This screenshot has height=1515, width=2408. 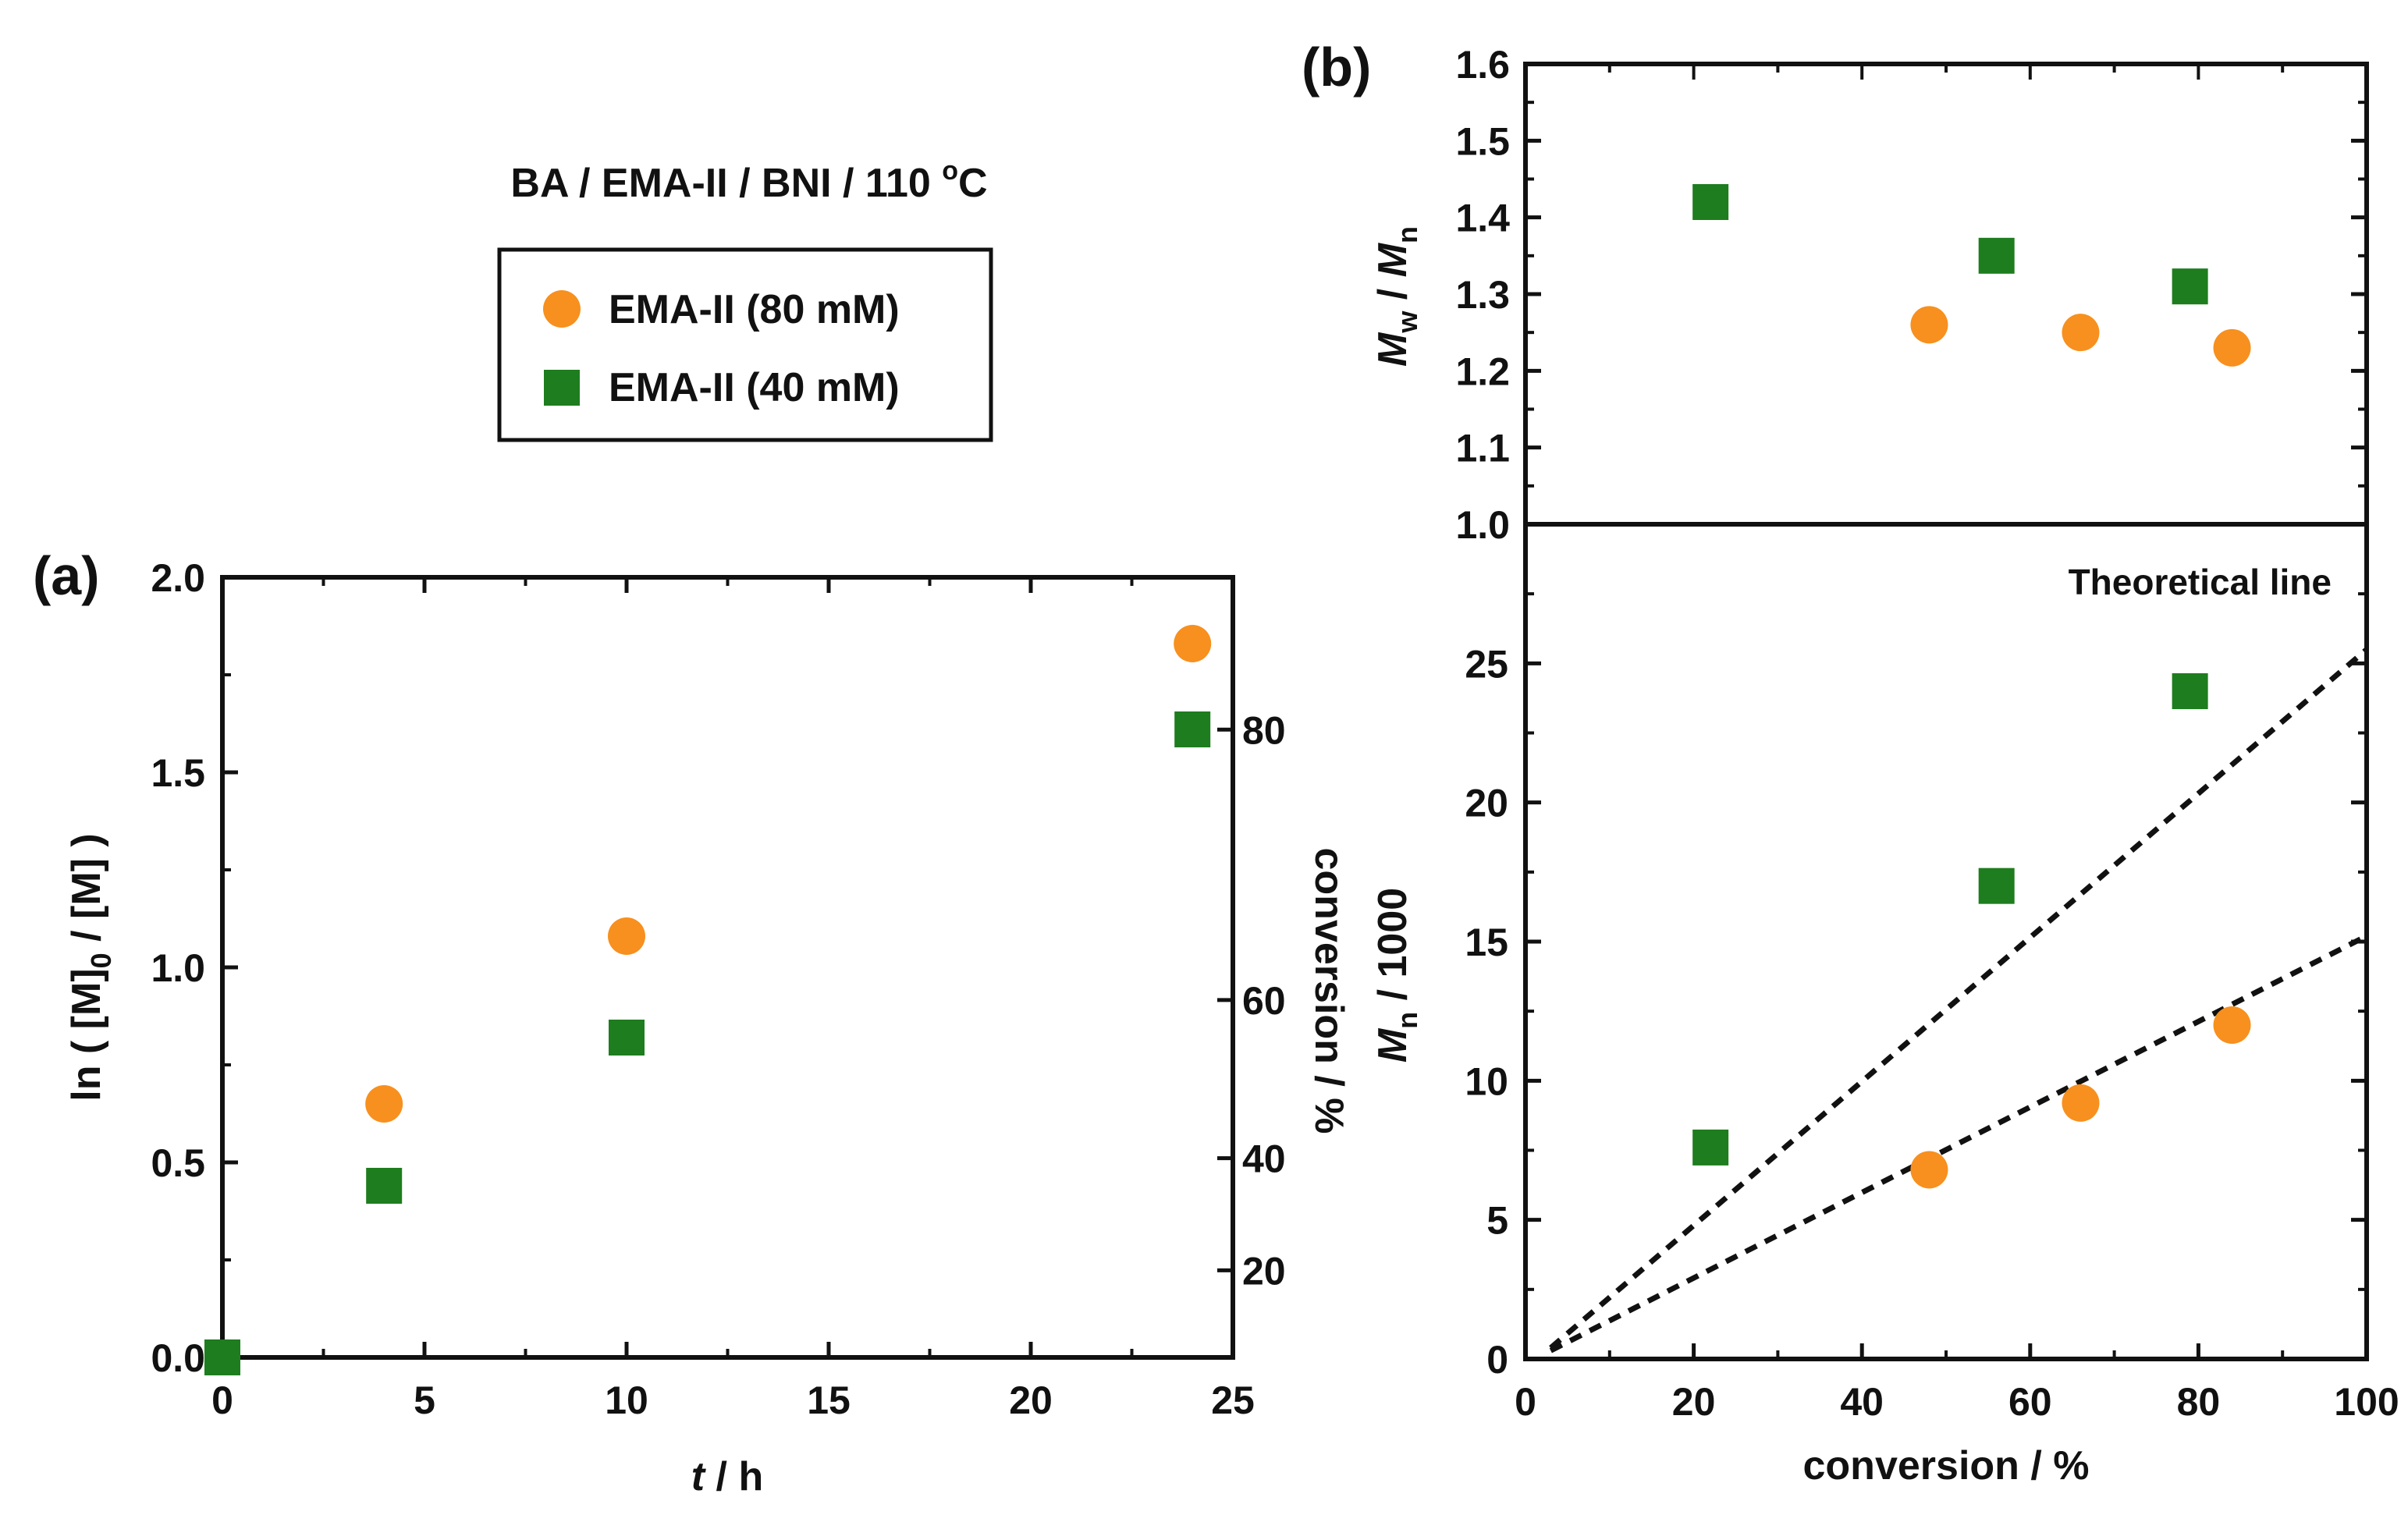 I want to click on panel-b-bottom-xlabel: conversion / %, so click(x=1946, y=1466).